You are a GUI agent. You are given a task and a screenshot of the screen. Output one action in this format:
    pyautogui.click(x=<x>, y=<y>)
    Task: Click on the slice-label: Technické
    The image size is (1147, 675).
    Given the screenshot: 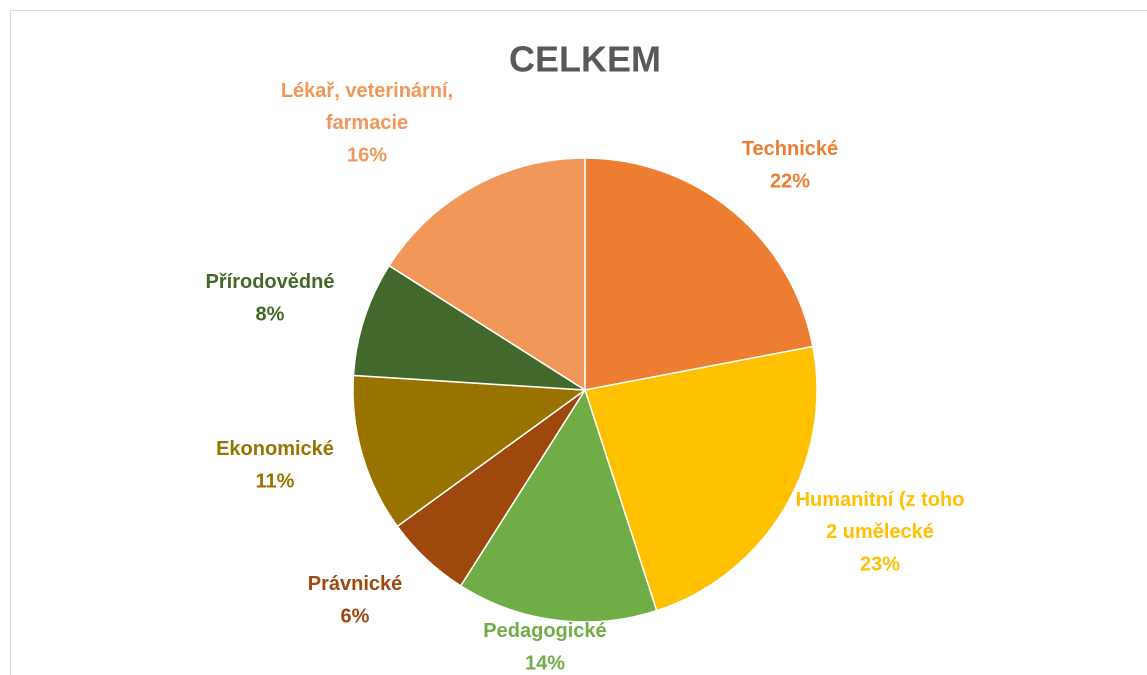 What is the action you would take?
    pyautogui.click(x=790, y=149)
    